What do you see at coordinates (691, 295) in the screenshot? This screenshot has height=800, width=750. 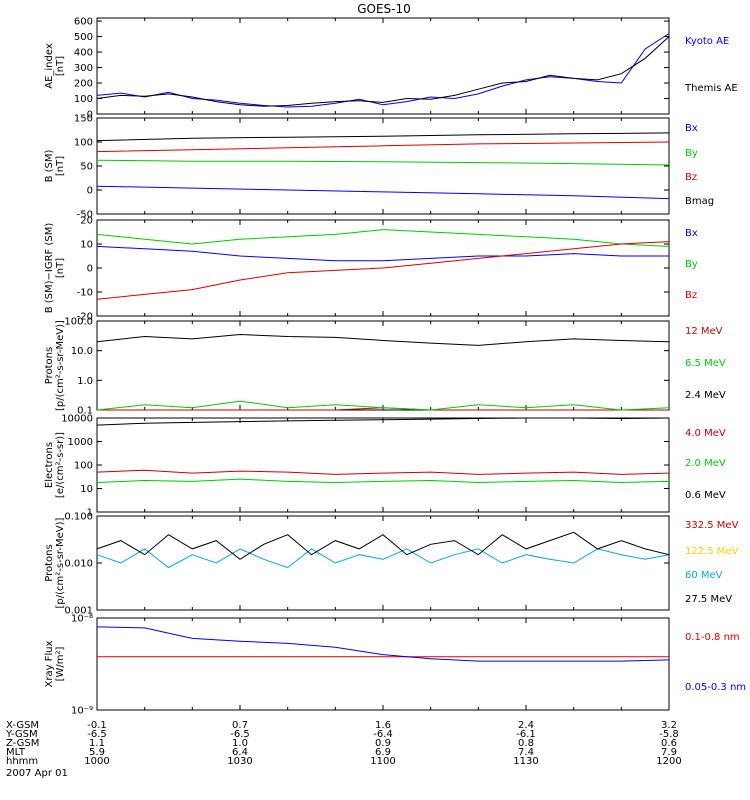 I see `legend-bdiff-2: Bz` at bounding box center [691, 295].